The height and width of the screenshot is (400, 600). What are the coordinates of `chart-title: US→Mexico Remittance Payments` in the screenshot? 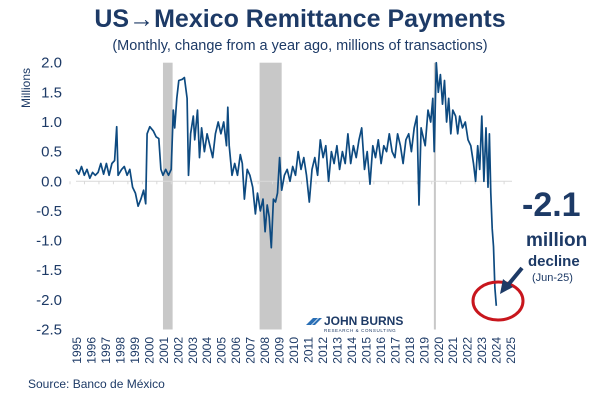 It's located at (300, 19).